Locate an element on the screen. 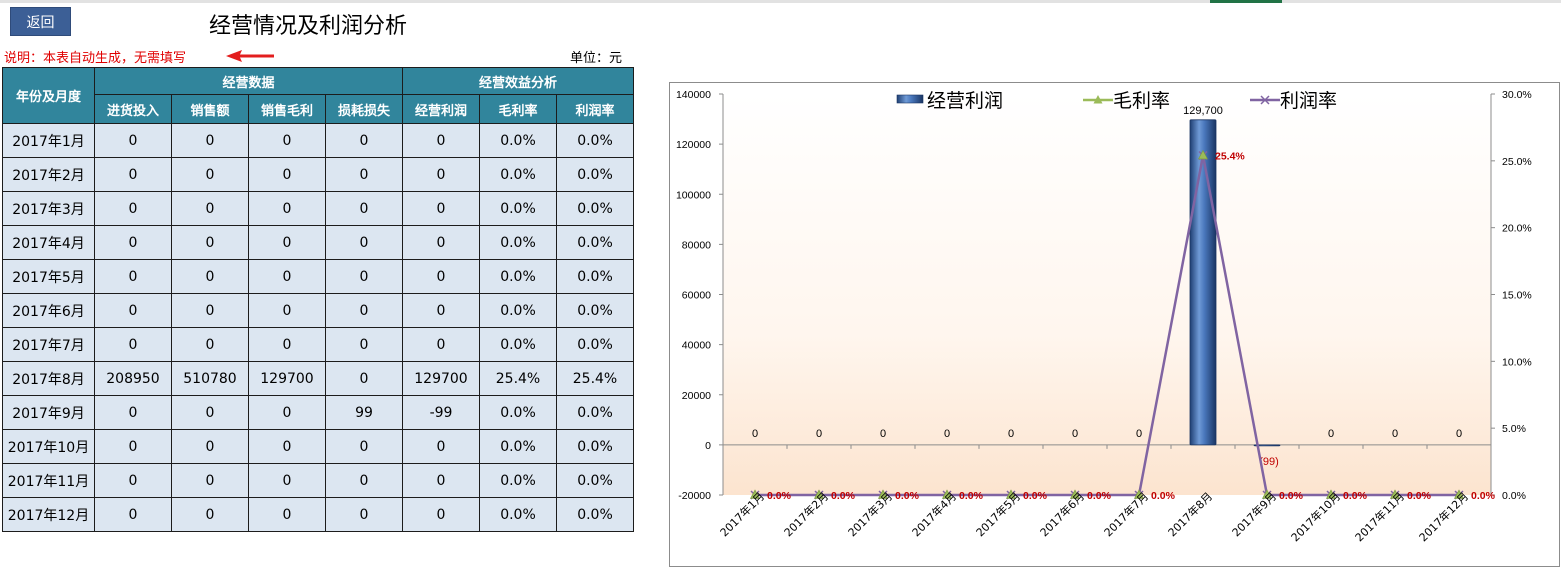 This screenshot has height=570, width=1561. value-cell: 99 is located at coordinates (364, 412).